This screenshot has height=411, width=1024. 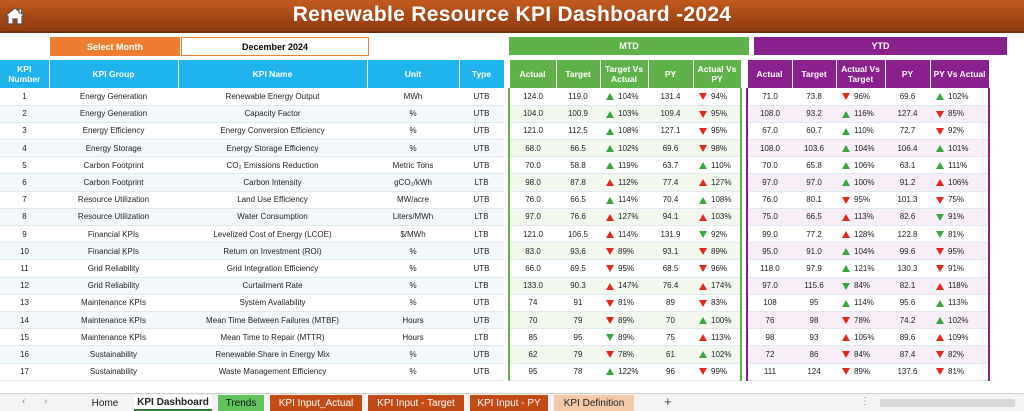 I want to click on mtd-actual: 95, so click(x=533, y=372).